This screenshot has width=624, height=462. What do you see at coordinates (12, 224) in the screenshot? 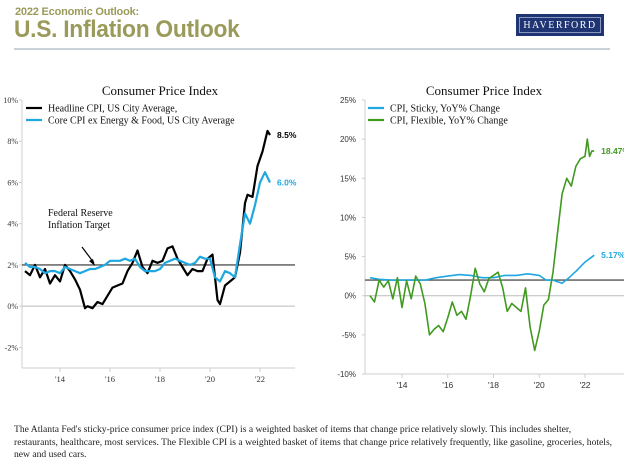
I see `y-tick-label: 4%` at bounding box center [12, 224].